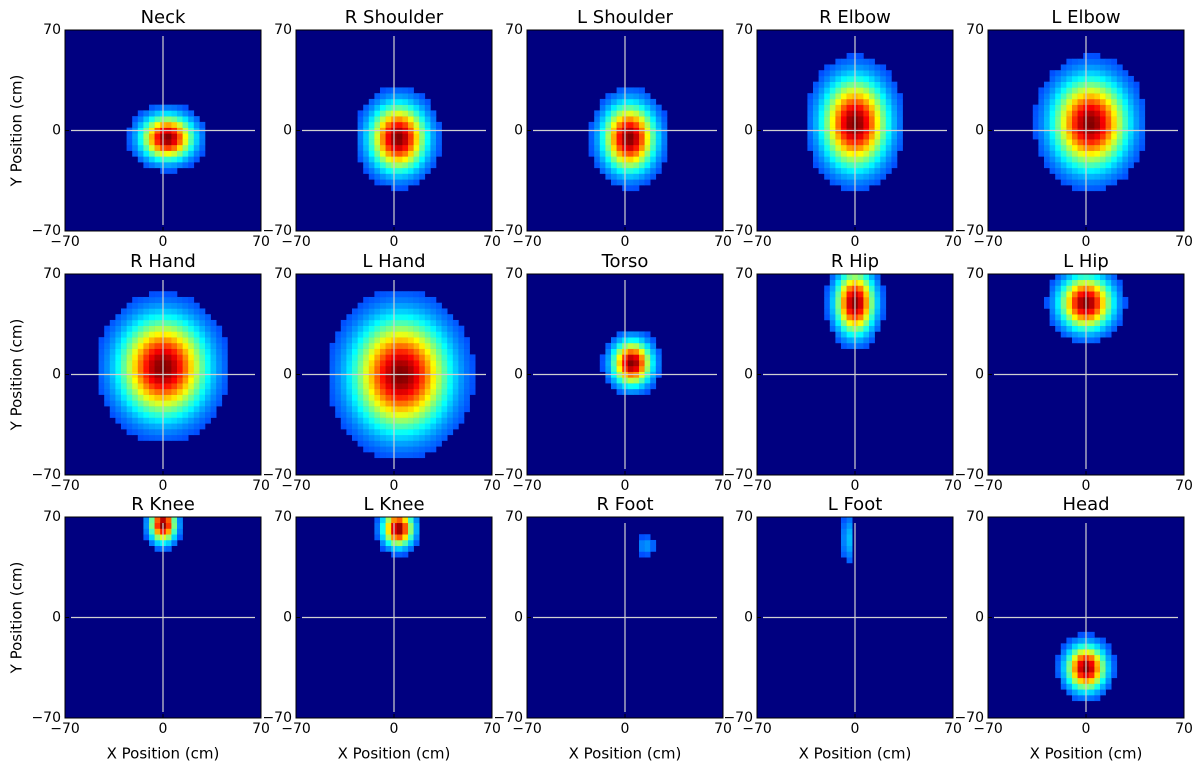 The width and height of the screenshot is (1200, 773). Describe the element at coordinates (625, 486) in the screenshot. I see `x-tick-label: 0` at that location.